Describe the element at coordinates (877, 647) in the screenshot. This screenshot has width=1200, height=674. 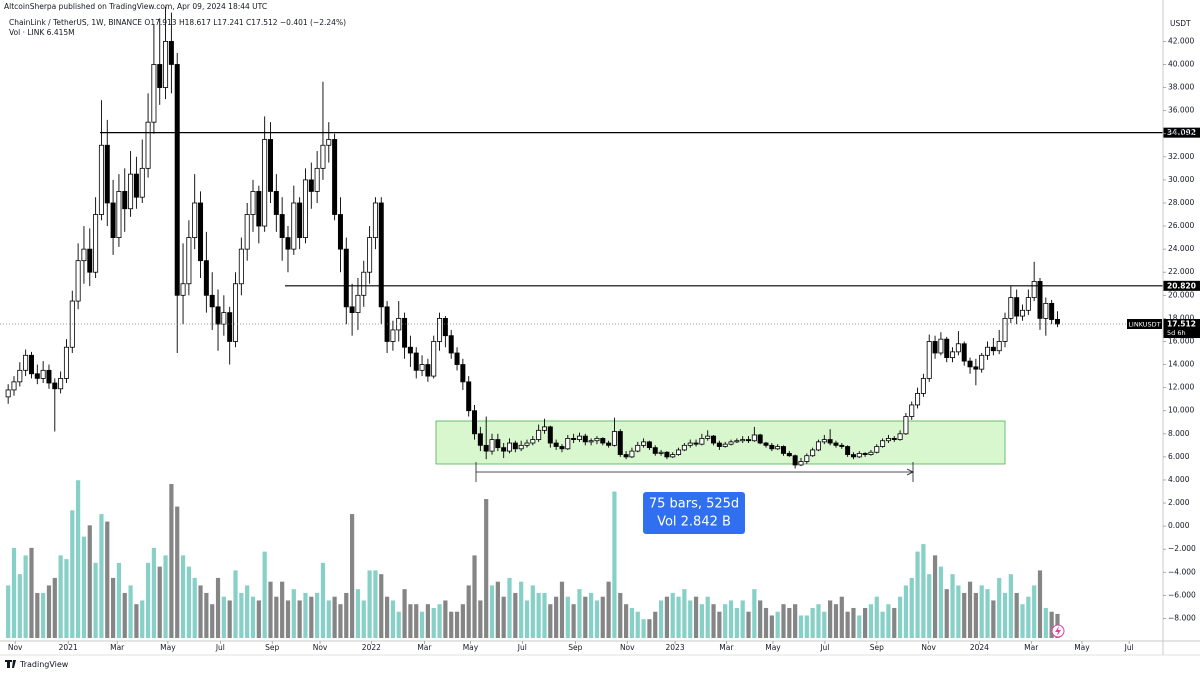
I see `x-tick-label: Sep` at that location.